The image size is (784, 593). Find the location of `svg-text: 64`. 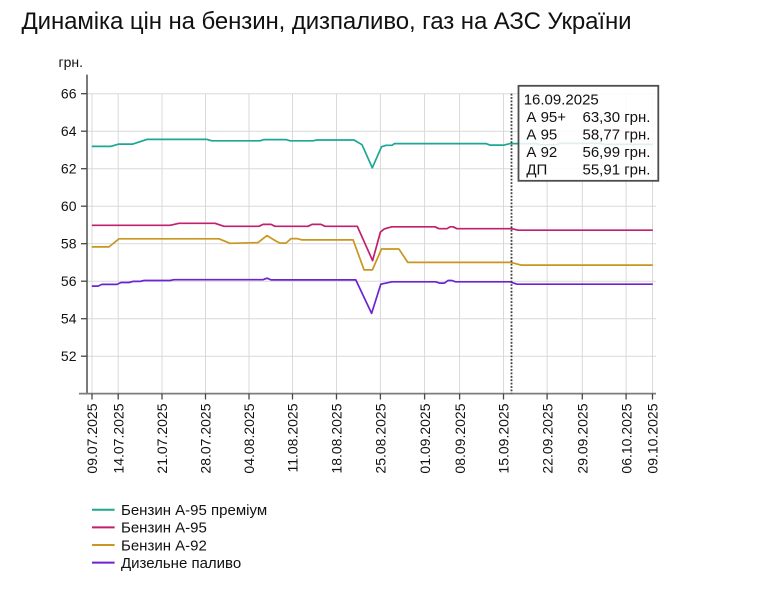

svg-text: 64 is located at coordinates (69, 131).